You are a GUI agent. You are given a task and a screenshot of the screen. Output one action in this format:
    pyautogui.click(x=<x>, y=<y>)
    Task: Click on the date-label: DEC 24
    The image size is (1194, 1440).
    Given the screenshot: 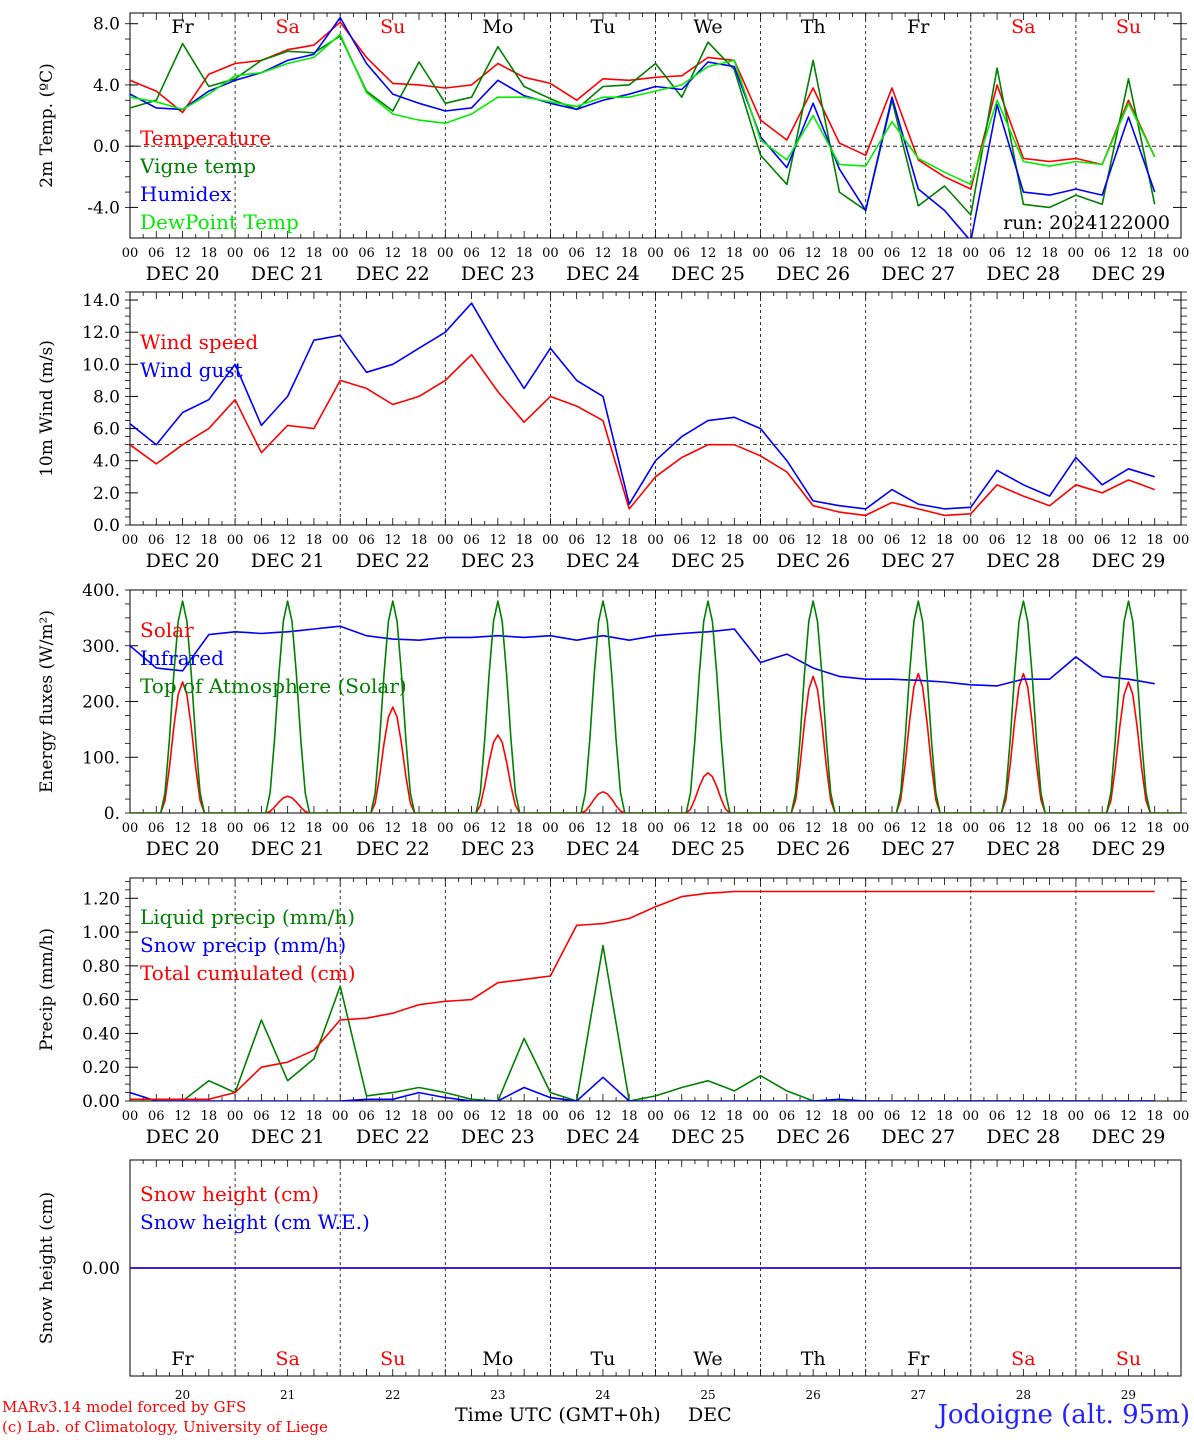 What is the action you would take?
    pyautogui.click(x=603, y=561)
    